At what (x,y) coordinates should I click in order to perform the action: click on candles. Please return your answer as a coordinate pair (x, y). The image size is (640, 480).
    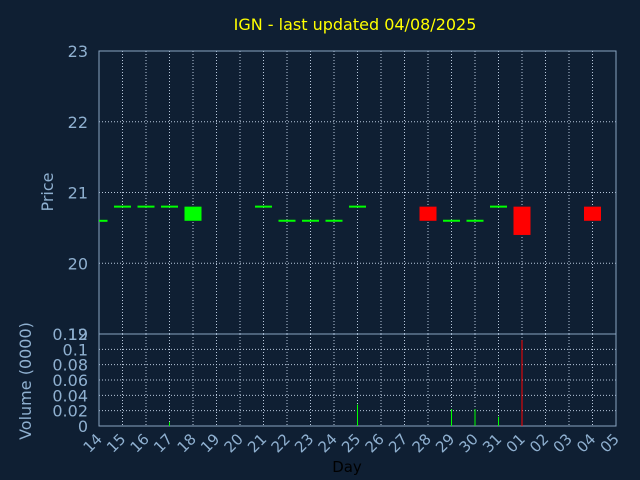
    Looking at the image, I should click on (350, 220).